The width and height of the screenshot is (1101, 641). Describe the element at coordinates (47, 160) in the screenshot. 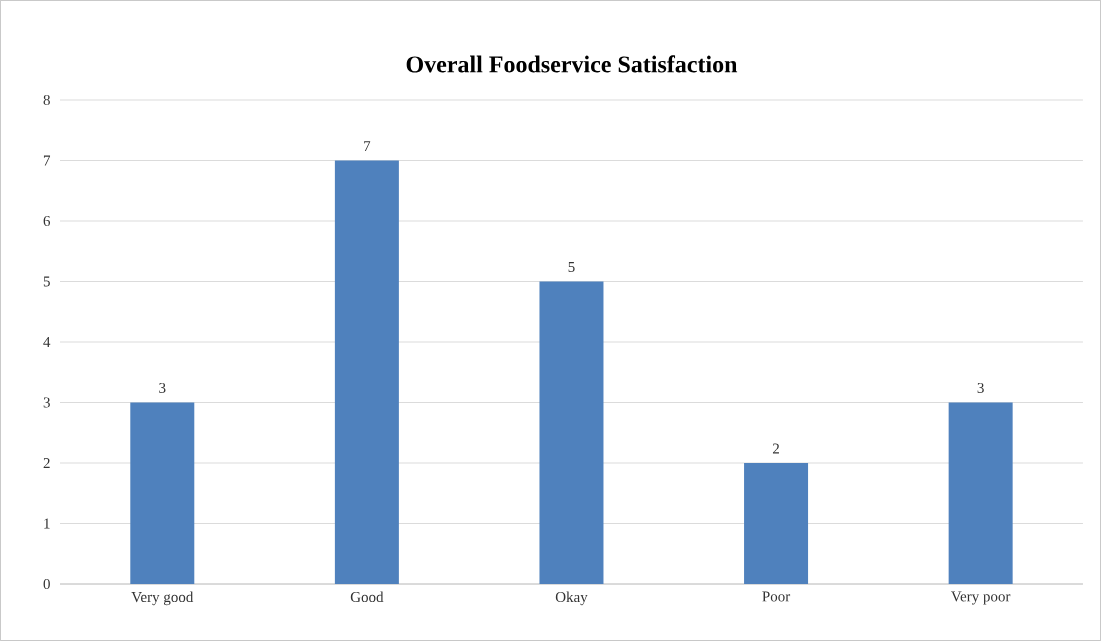

I see `y-tick-label: 7` at that location.